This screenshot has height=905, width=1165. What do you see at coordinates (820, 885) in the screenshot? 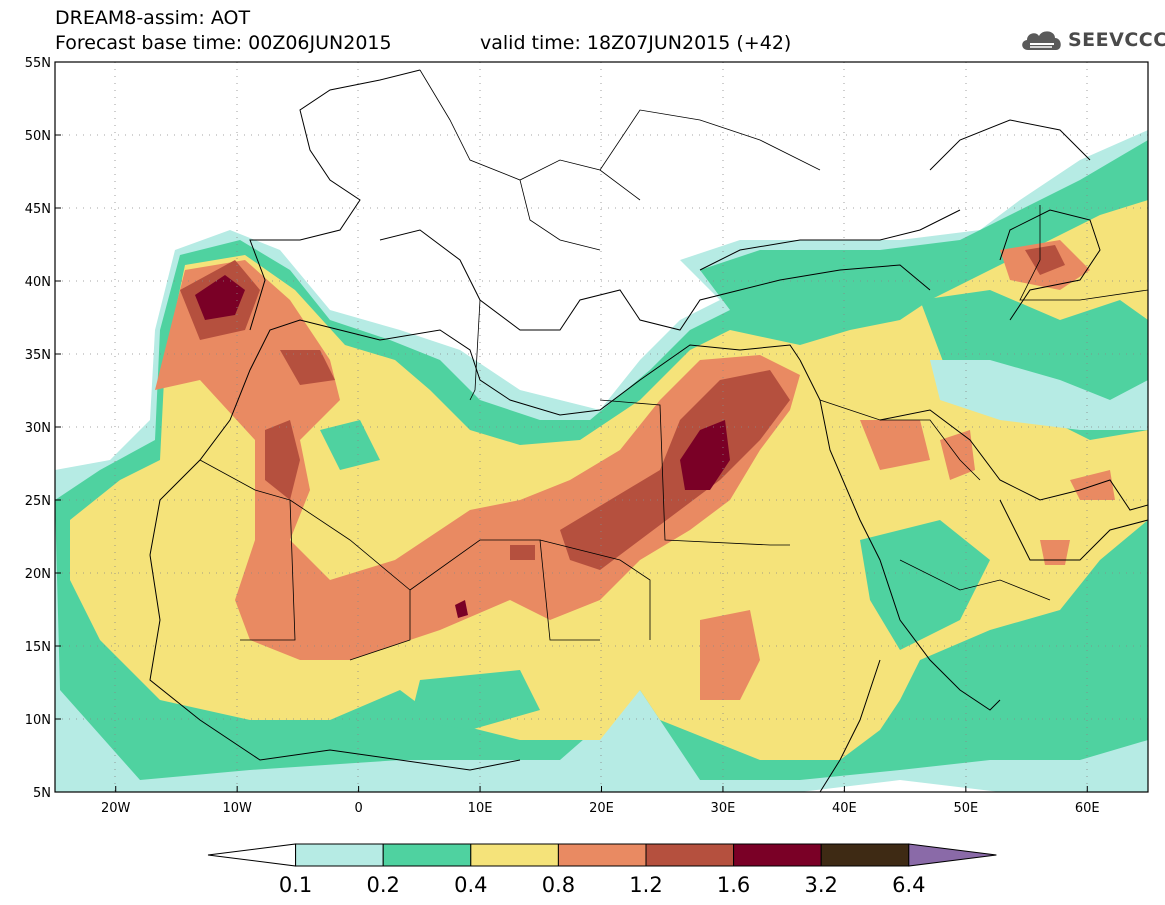
I see `colorbar-label: 3.2` at bounding box center [820, 885].